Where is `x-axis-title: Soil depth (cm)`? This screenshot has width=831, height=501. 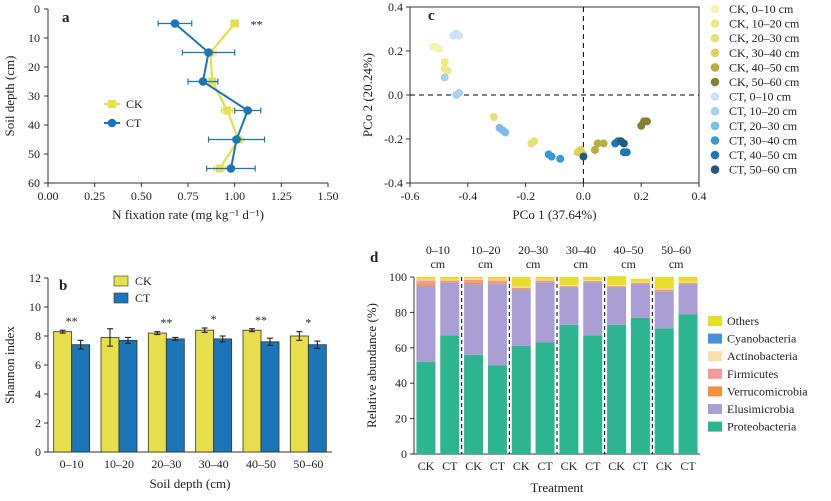
x-axis-title: Soil depth (cm) is located at coordinates (190, 483).